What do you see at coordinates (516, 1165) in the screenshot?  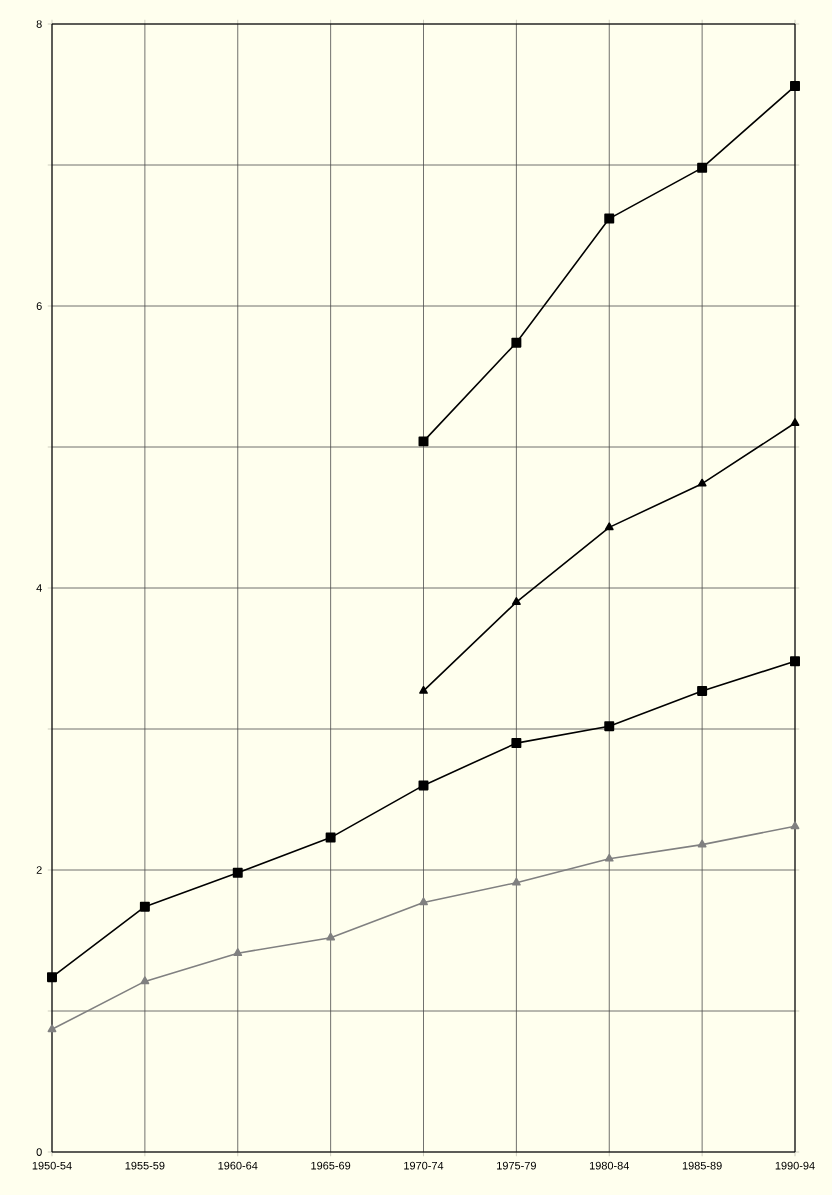 I see `x-tick-label: 1975-79` at bounding box center [516, 1165].